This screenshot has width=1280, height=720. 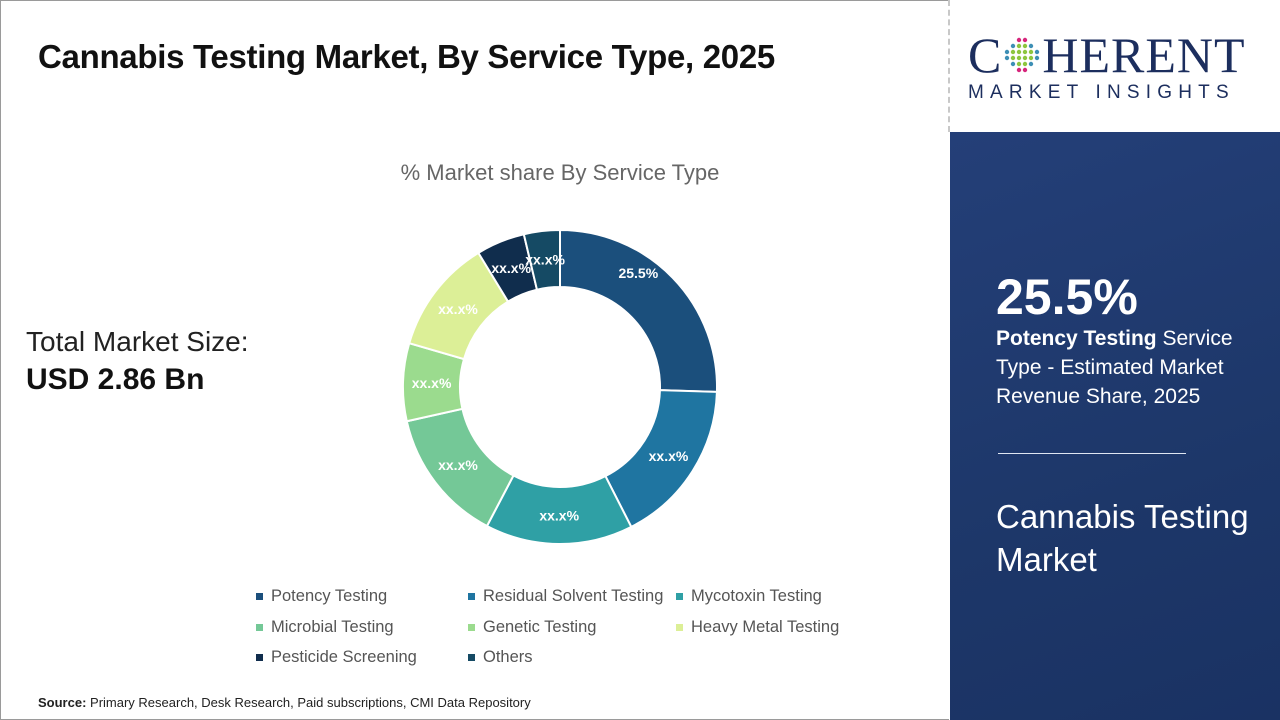 What do you see at coordinates (756, 596) in the screenshot?
I see `legend-label: Mycotoxin Testing` at bounding box center [756, 596].